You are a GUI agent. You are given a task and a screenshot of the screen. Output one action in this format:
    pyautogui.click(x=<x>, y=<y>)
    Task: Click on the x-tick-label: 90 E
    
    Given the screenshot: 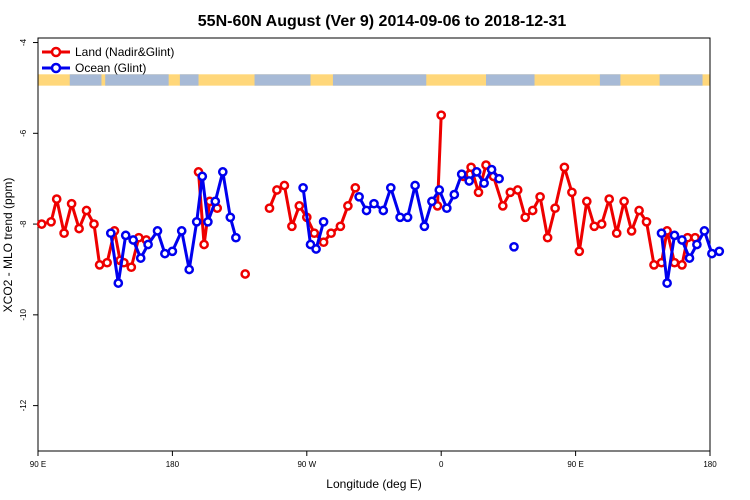 What is the action you would take?
    pyautogui.click(x=575, y=464)
    